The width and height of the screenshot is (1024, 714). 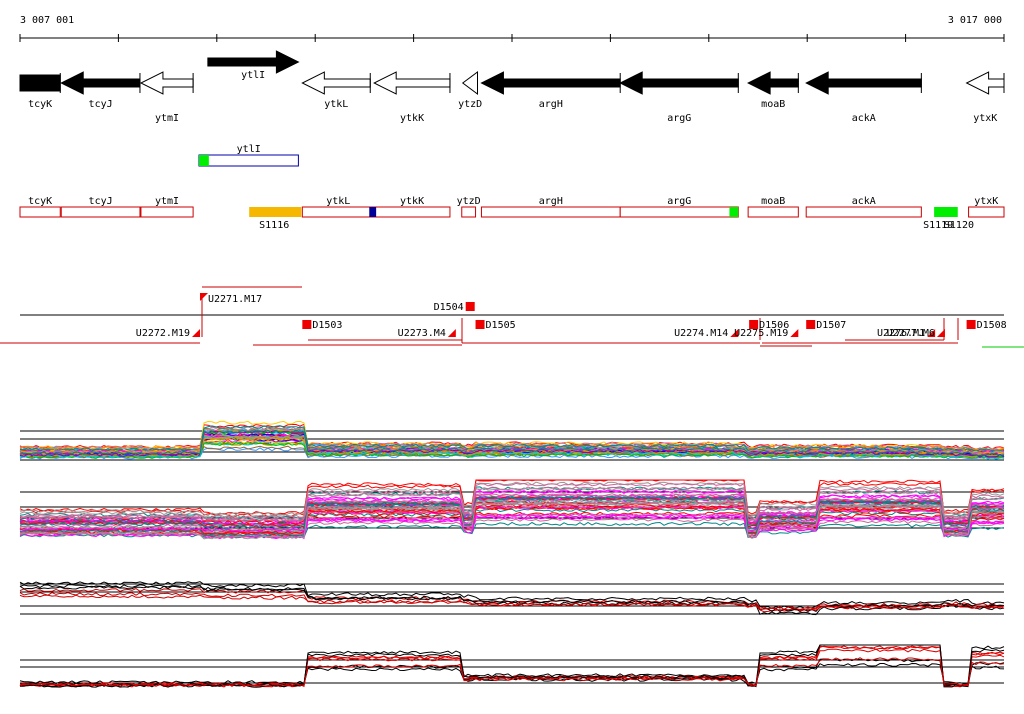 I want to click on feature-label-S1119: S1119, so click(x=938, y=225).